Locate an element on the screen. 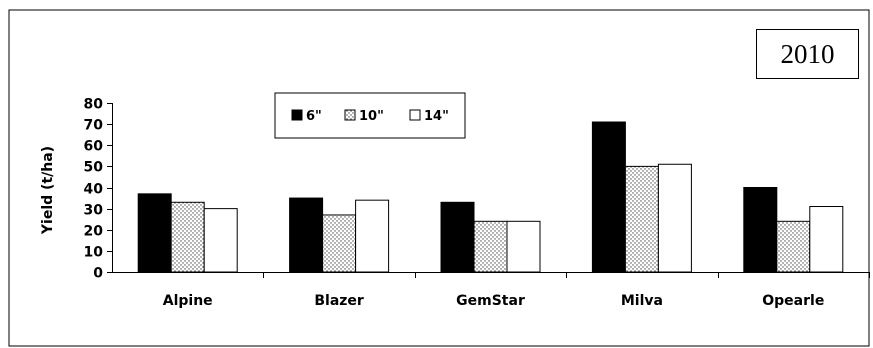 This screenshot has width=873, height=348. legend-label: 14" is located at coordinates (436, 116).